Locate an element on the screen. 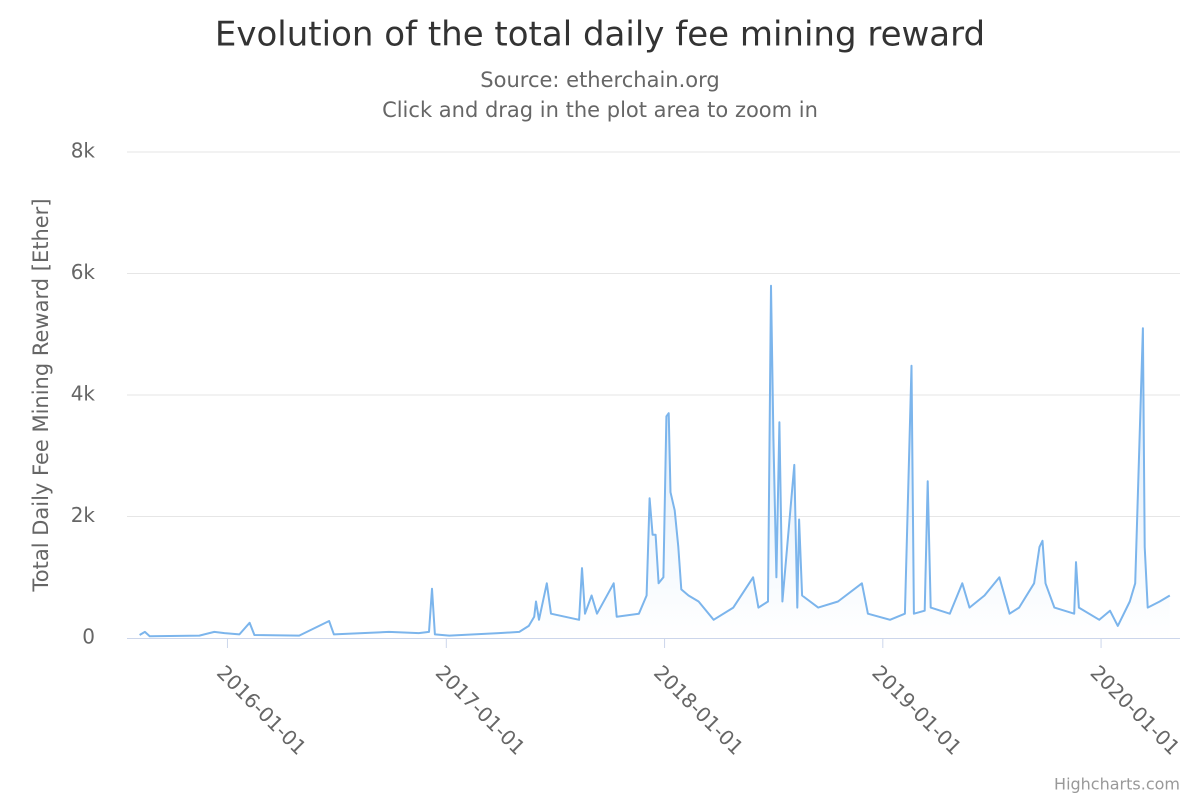 This screenshot has height=800, width=1200. y-tick-label: 0 is located at coordinates (88, 637).